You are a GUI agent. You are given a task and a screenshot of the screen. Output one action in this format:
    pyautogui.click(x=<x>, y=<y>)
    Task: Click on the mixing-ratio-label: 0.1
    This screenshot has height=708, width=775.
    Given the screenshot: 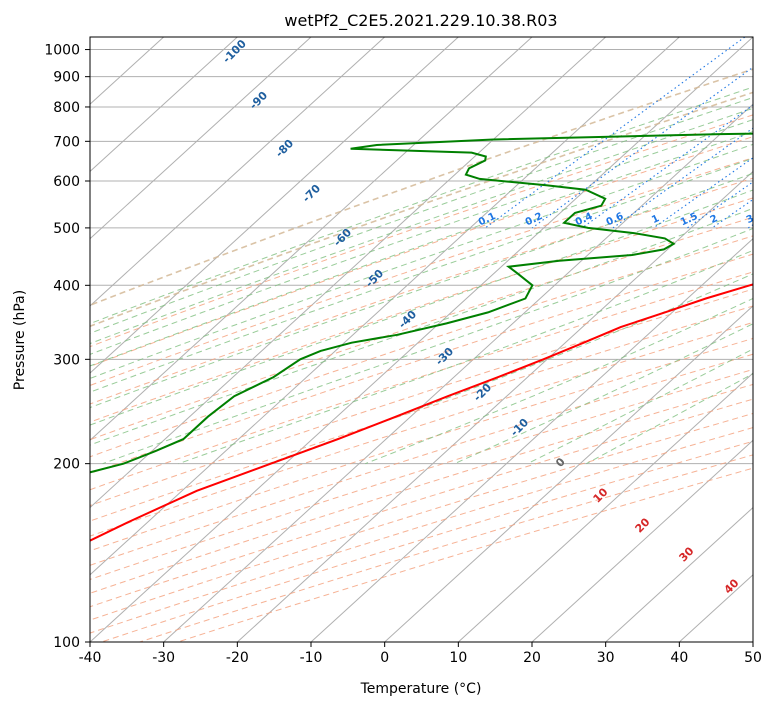 What is the action you would take?
    pyautogui.click(x=487, y=219)
    